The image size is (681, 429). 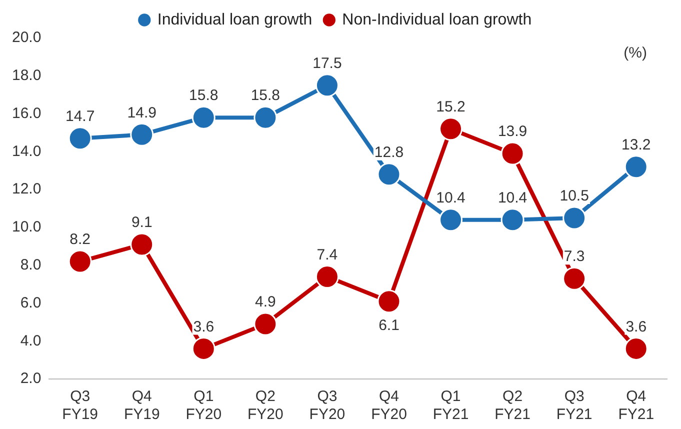 I want to click on y-tick-label: 10.0, so click(x=27, y=227).